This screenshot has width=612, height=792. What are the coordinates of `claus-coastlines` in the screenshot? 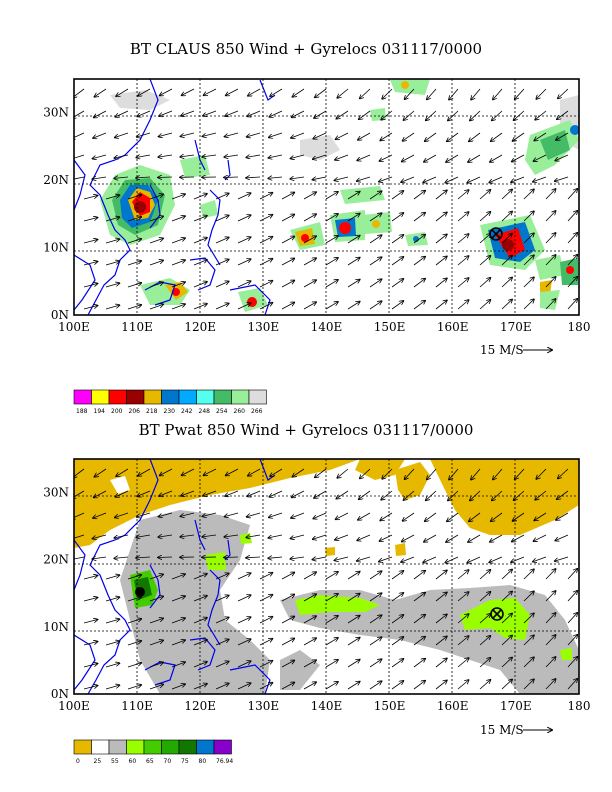 It's located at (175, 197).